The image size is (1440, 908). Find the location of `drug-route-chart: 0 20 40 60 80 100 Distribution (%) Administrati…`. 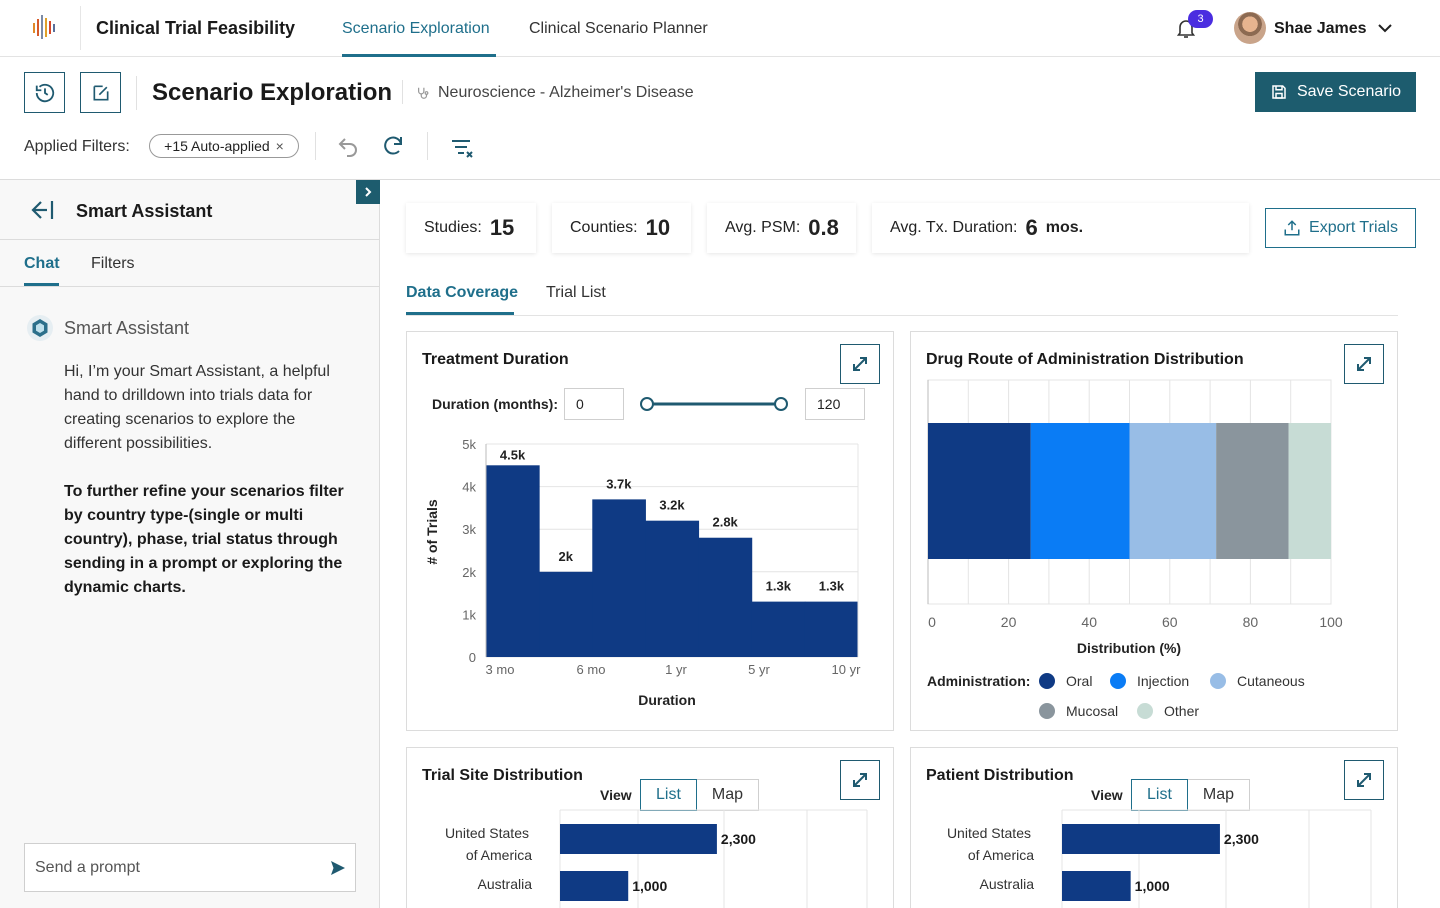

drug-route-chart: 0 20 40 60 80 100 Distribution (%) Administrati… is located at coordinates (1135, 549).